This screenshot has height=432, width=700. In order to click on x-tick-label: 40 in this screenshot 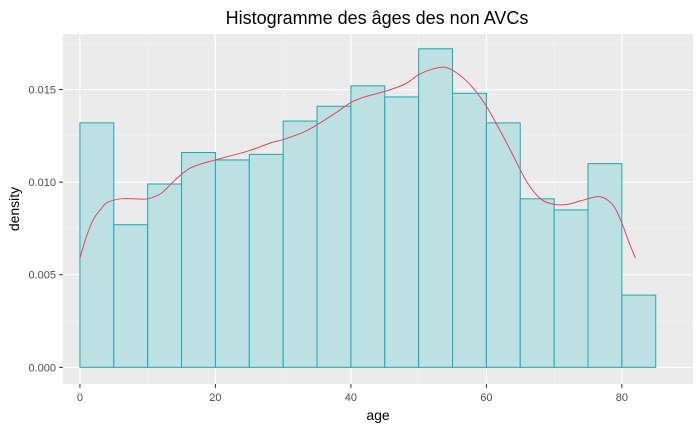, I will do `click(351, 398)`.